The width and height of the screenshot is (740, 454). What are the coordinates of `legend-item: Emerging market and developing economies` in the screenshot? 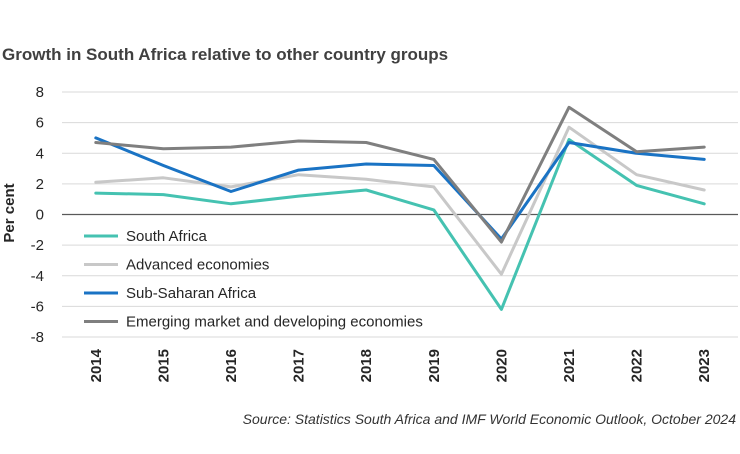 It's located at (253, 322).